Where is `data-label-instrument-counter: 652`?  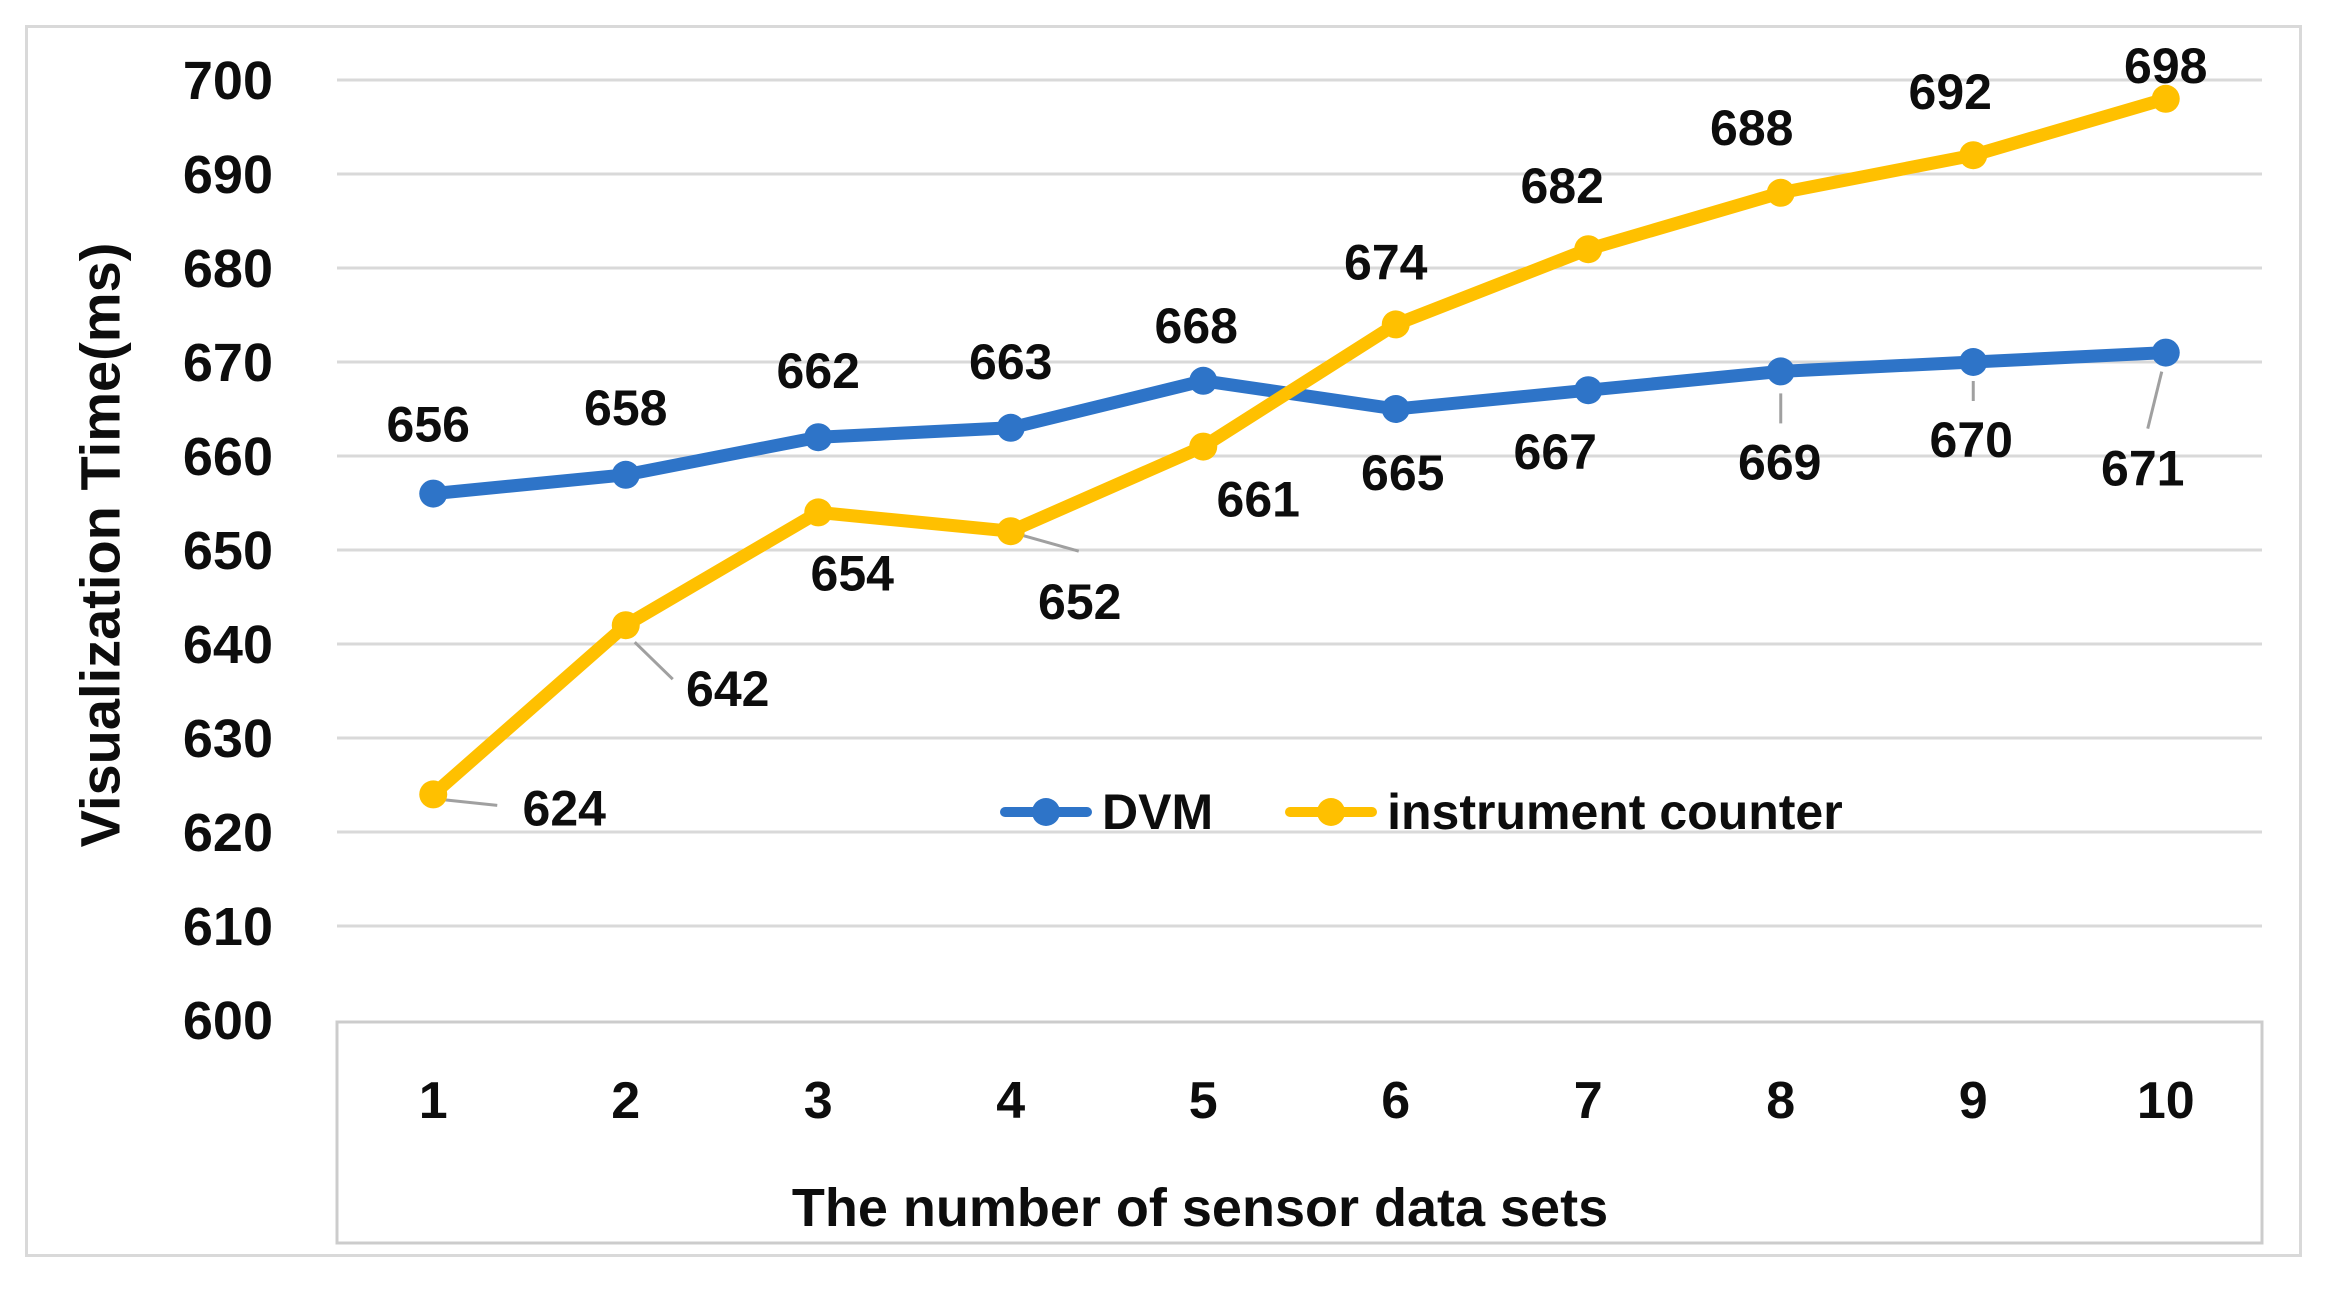
data-label-instrument-counter: 652 is located at coordinates (1079, 602).